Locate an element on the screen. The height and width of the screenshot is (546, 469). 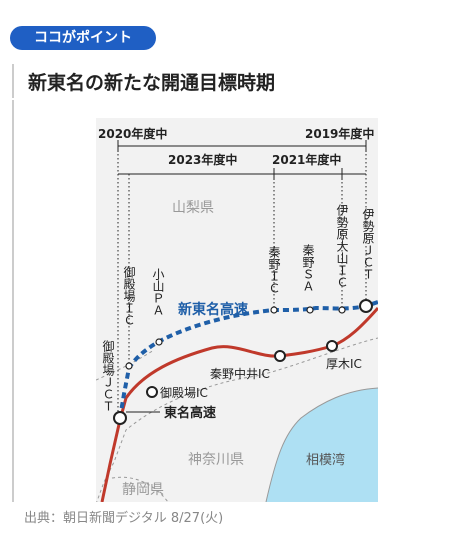
label-2021: 2021年度中 is located at coordinates (306, 159).